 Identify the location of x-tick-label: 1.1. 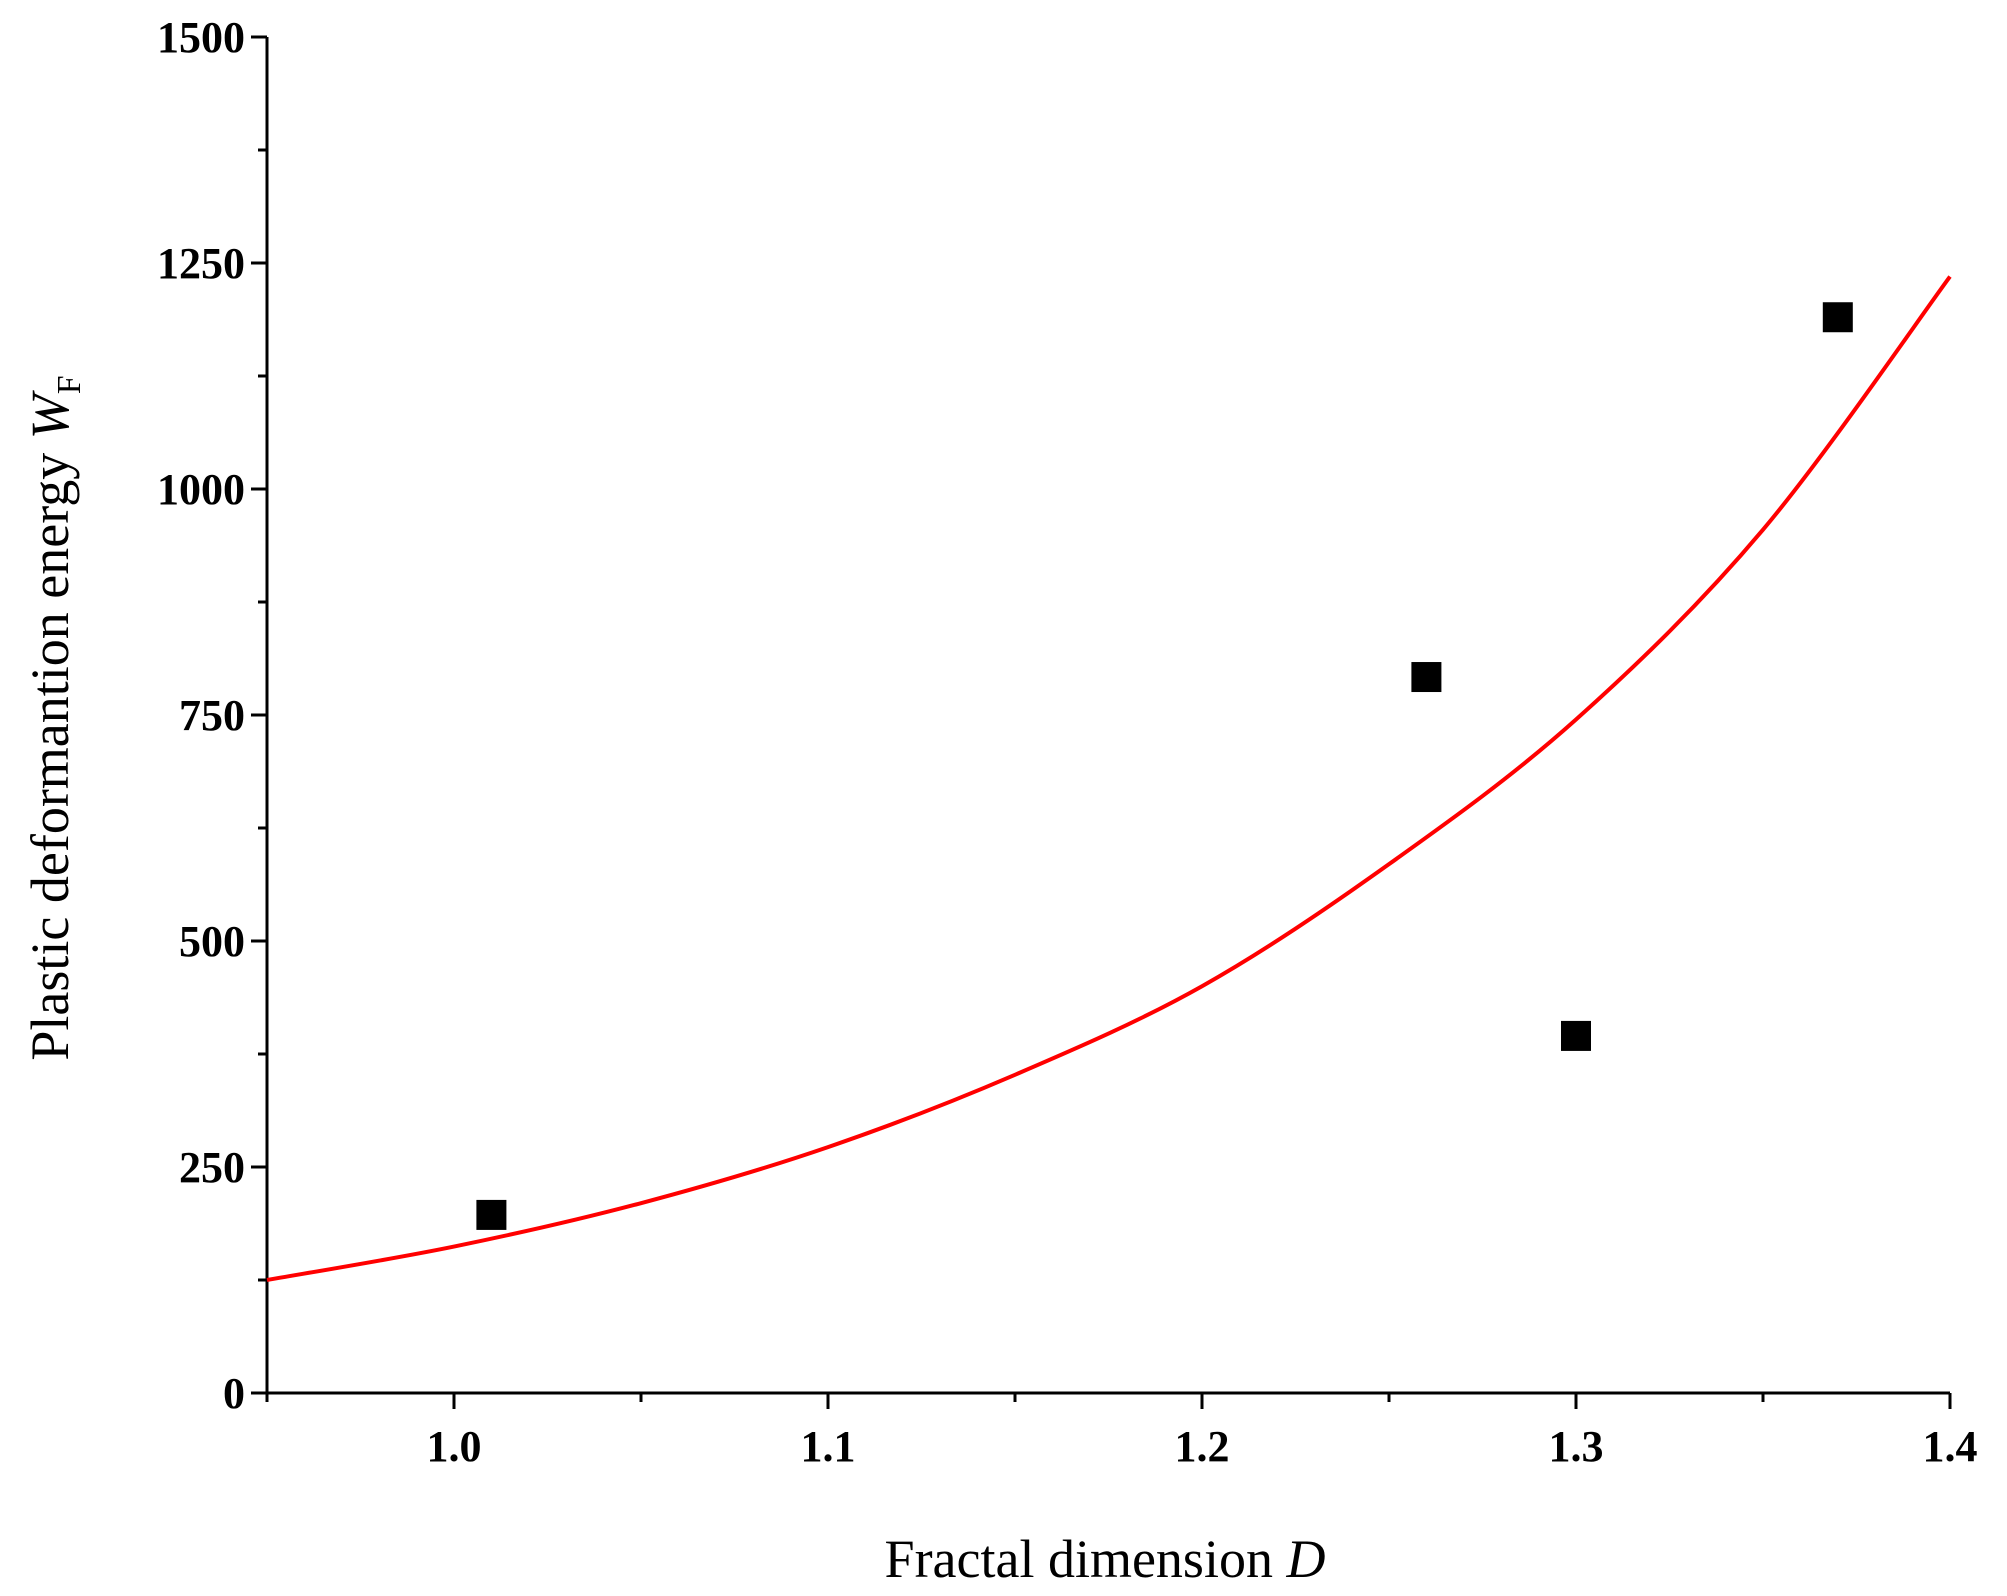
(828, 1446).